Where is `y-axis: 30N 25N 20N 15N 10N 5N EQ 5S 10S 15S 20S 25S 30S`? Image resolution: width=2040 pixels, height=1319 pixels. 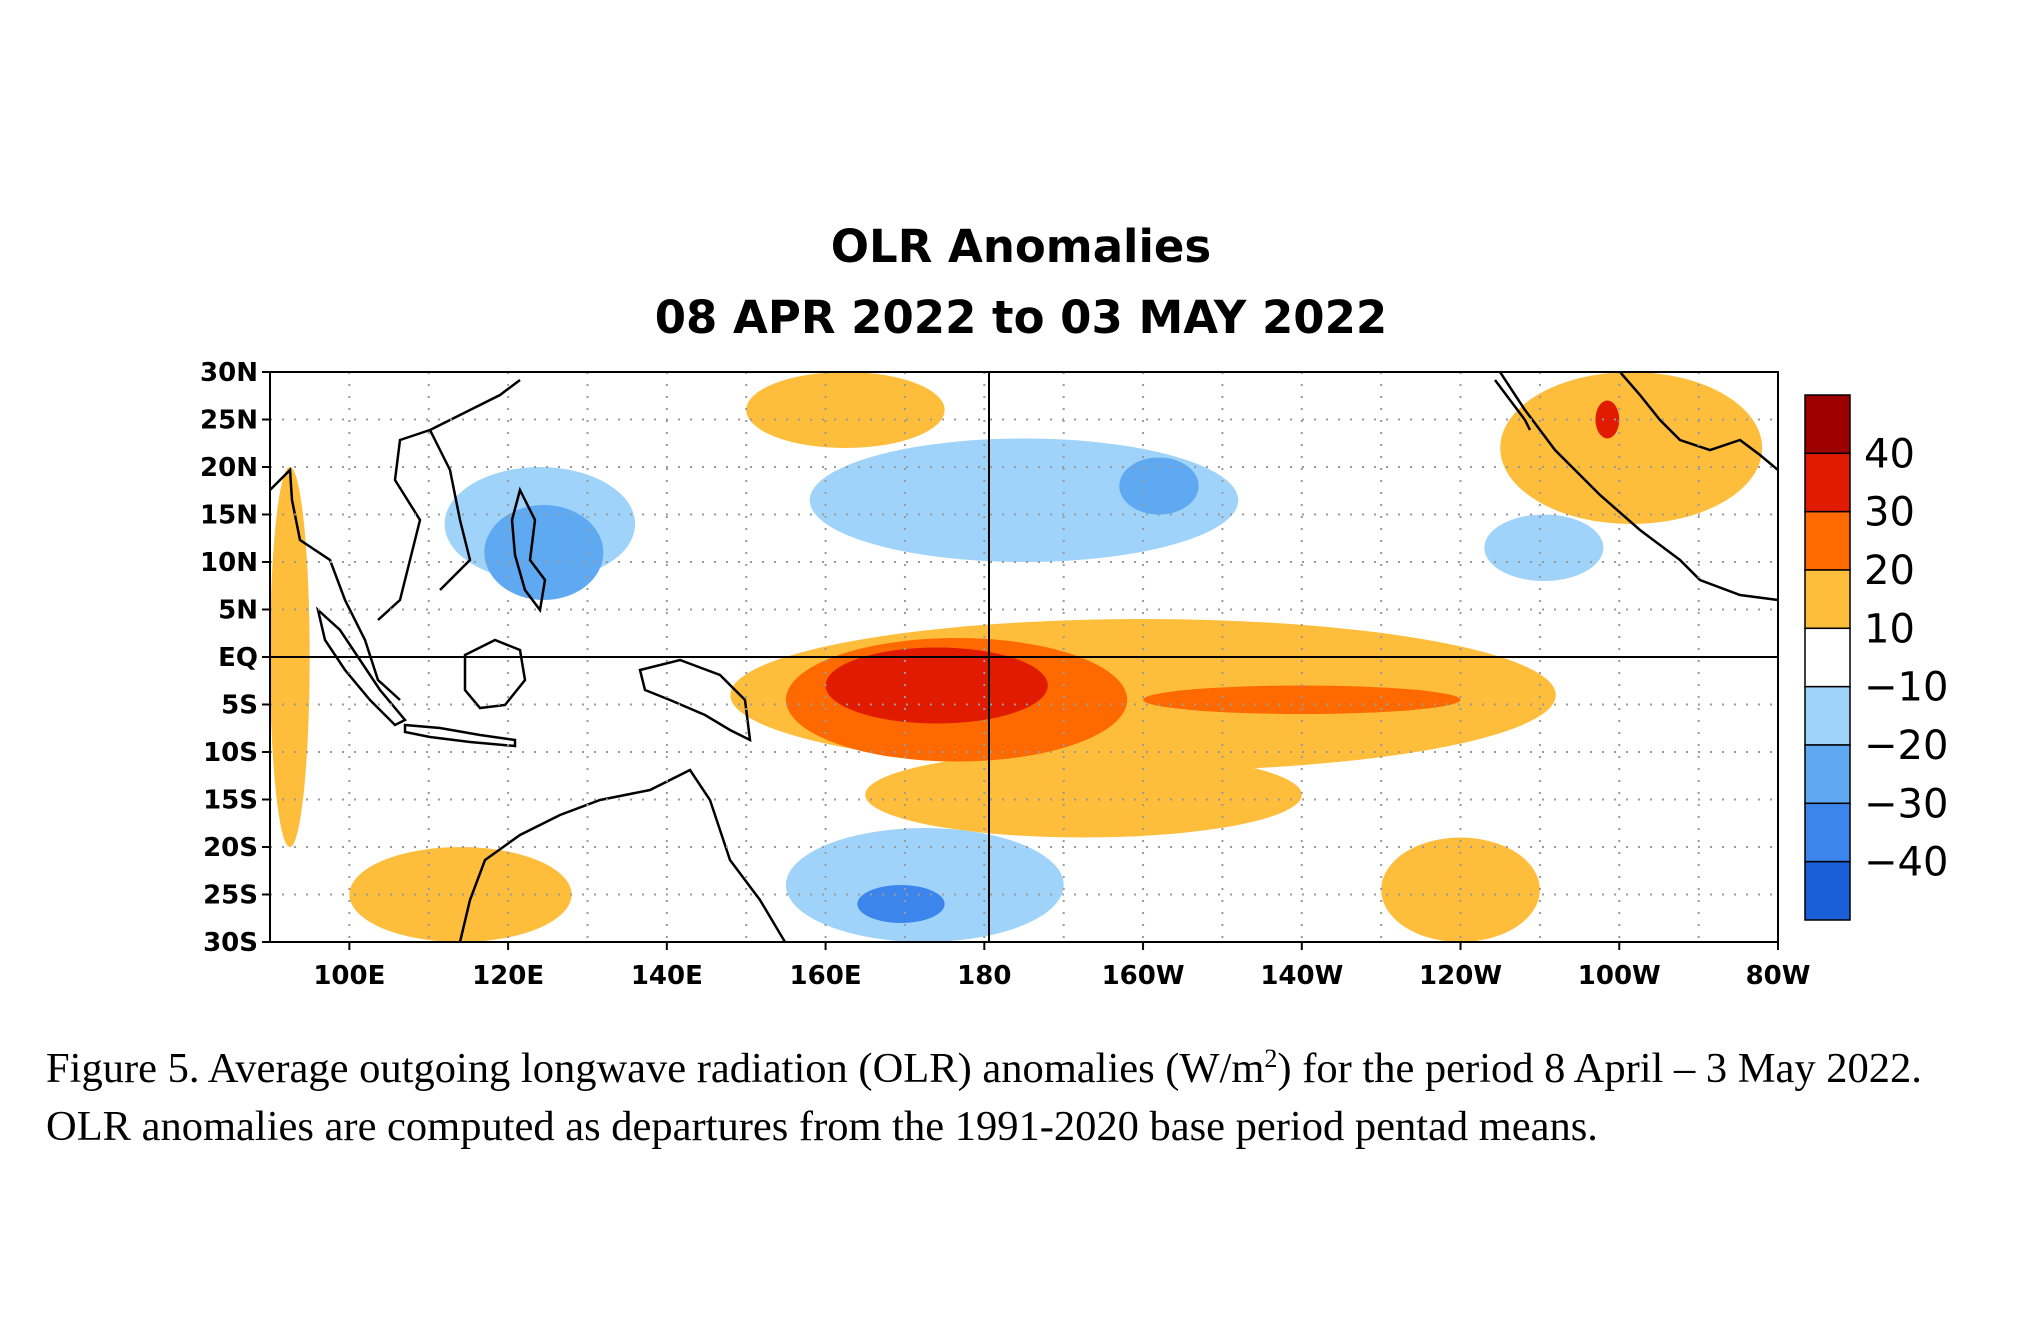 y-axis: 30N 25N 20N 15N 10N 5N EQ 5S 10S 15S 20S 25S 30S is located at coordinates (235, 658).